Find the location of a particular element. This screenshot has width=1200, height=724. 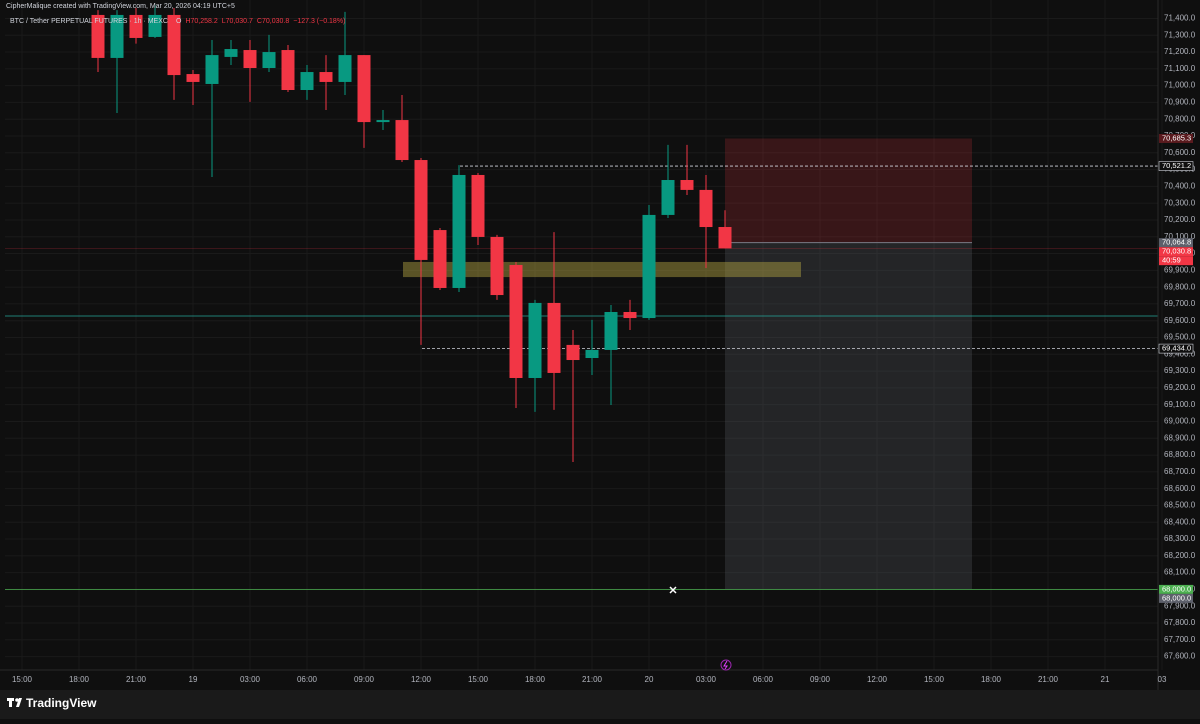

y-tick-label: 70,800.0 is located at coordinates (1180, 118).